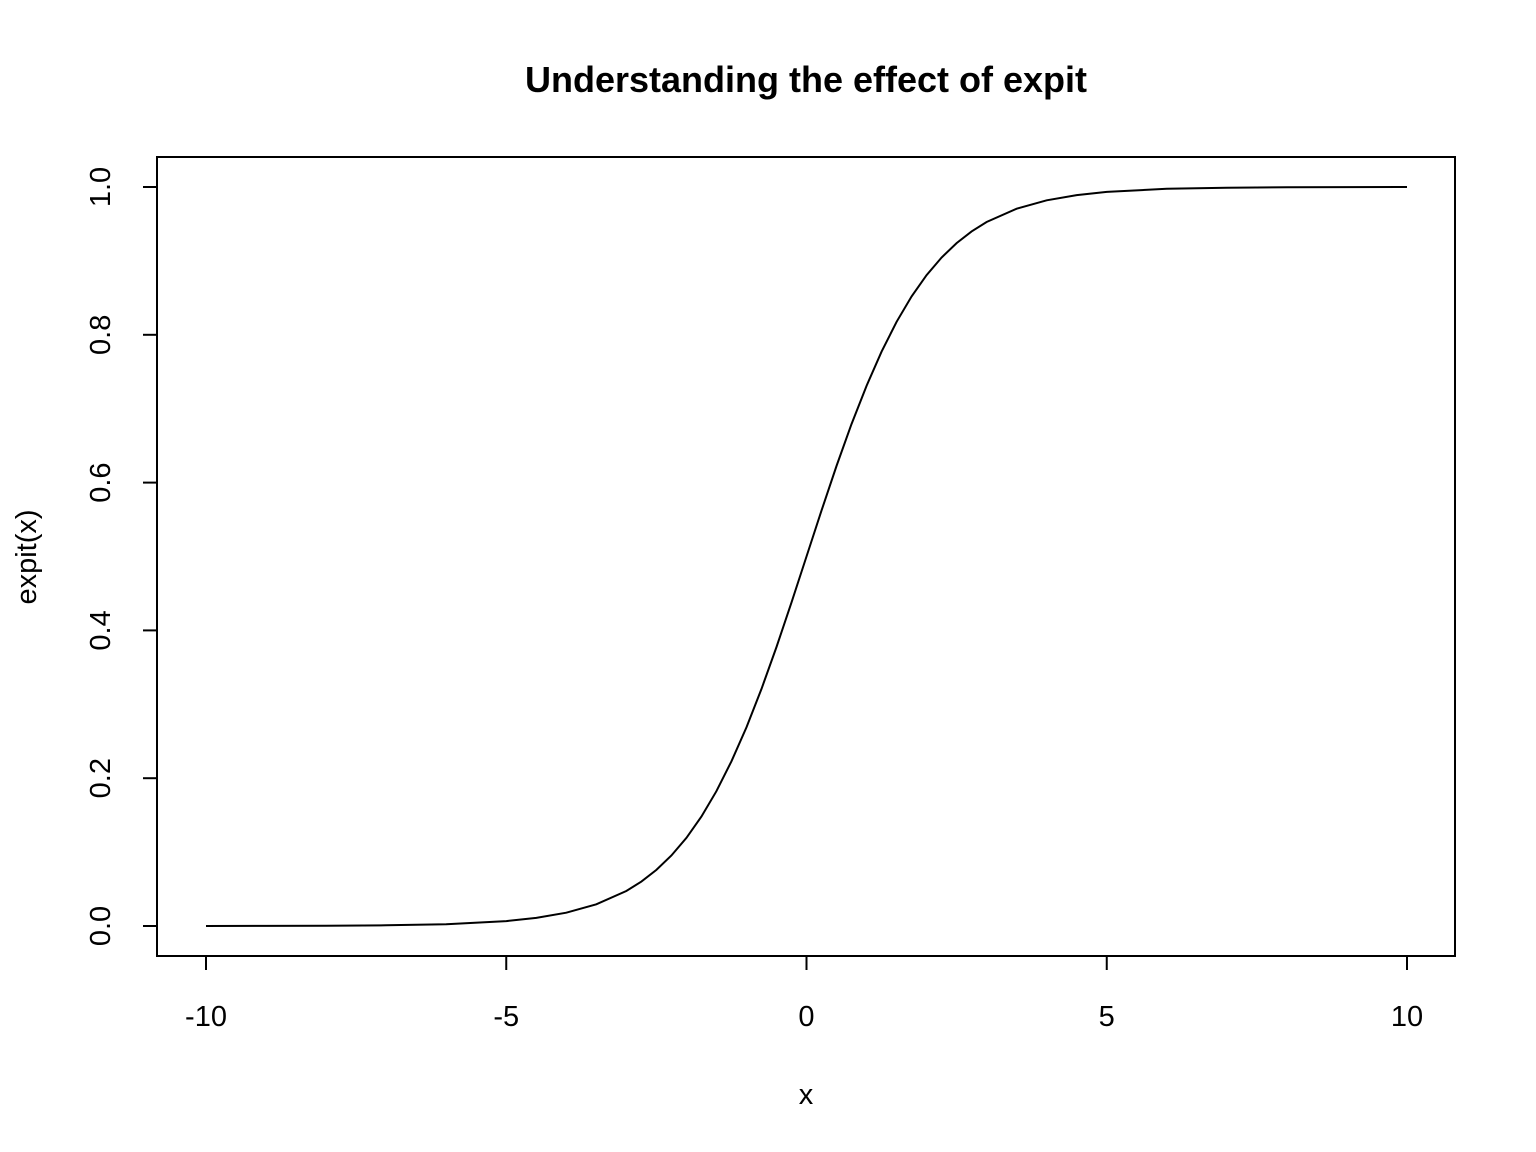  Describe the element at coordinates (101, 335) in the screenshot. I see `y-tick-label: 0.8` at that location.